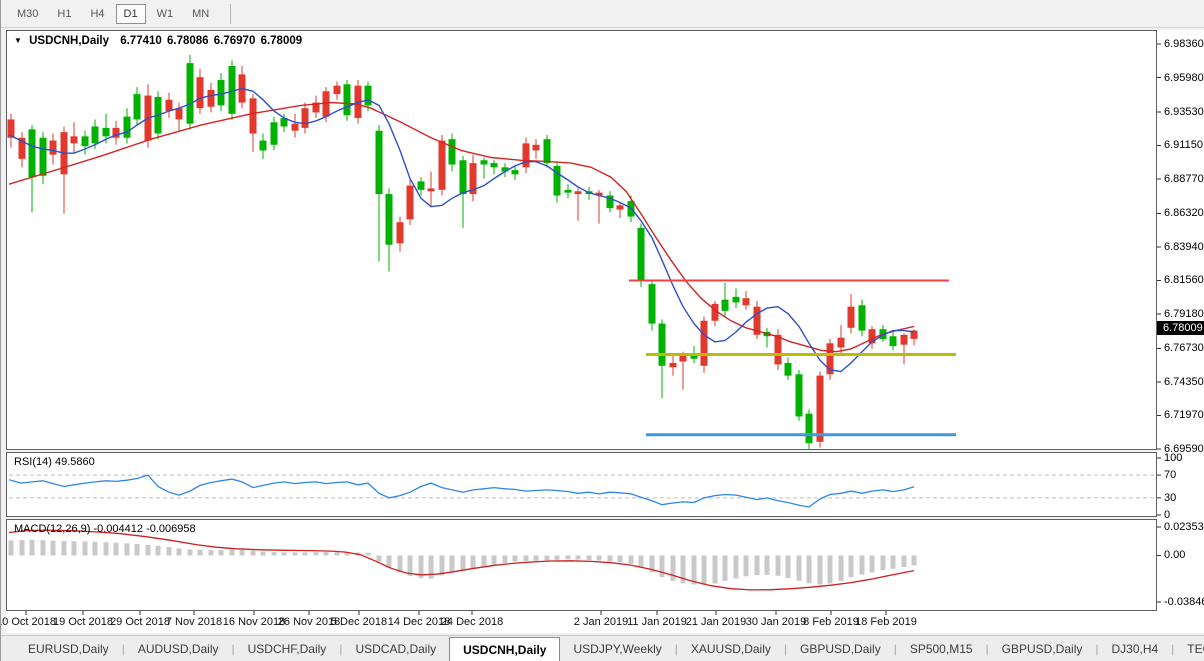 The image size is (1204, 661). I want to click on chart-tab-sp500-m15: SP500,M15, so click(941, 648).